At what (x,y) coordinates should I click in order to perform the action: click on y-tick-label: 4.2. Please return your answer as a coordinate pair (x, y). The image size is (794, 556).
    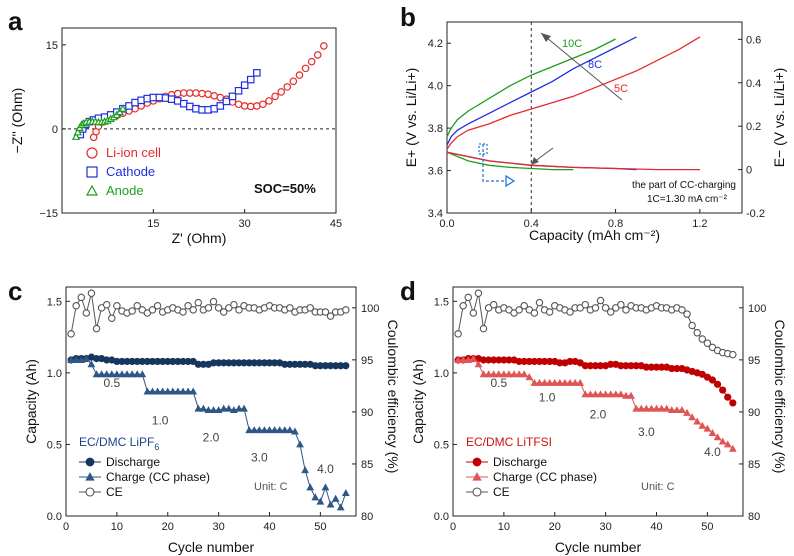
    Looking at the image, I should click on (435, 44).